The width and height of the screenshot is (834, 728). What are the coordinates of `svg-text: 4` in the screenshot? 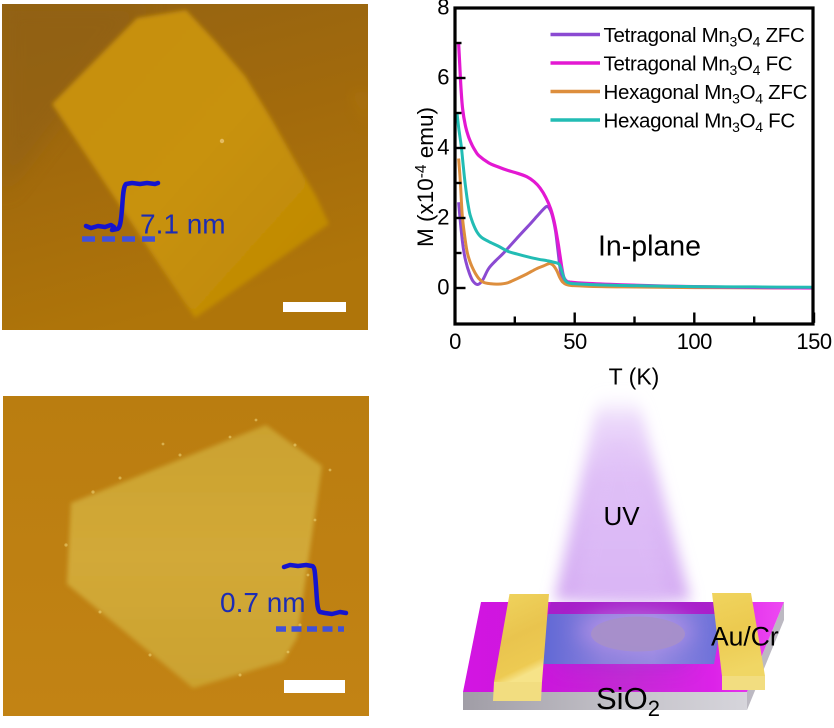 It's located at (443, 147).